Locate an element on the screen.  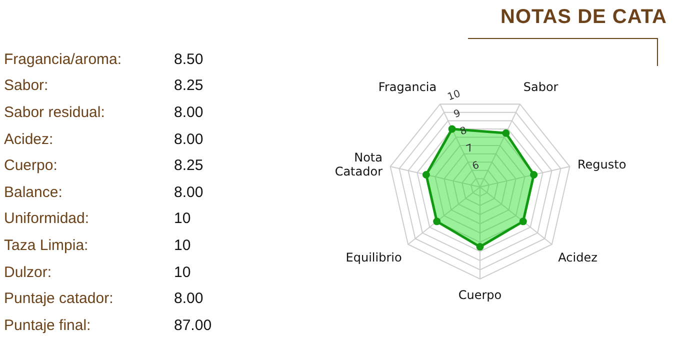
spoke-label: Equilibrio is located at coordinates (374, 257).